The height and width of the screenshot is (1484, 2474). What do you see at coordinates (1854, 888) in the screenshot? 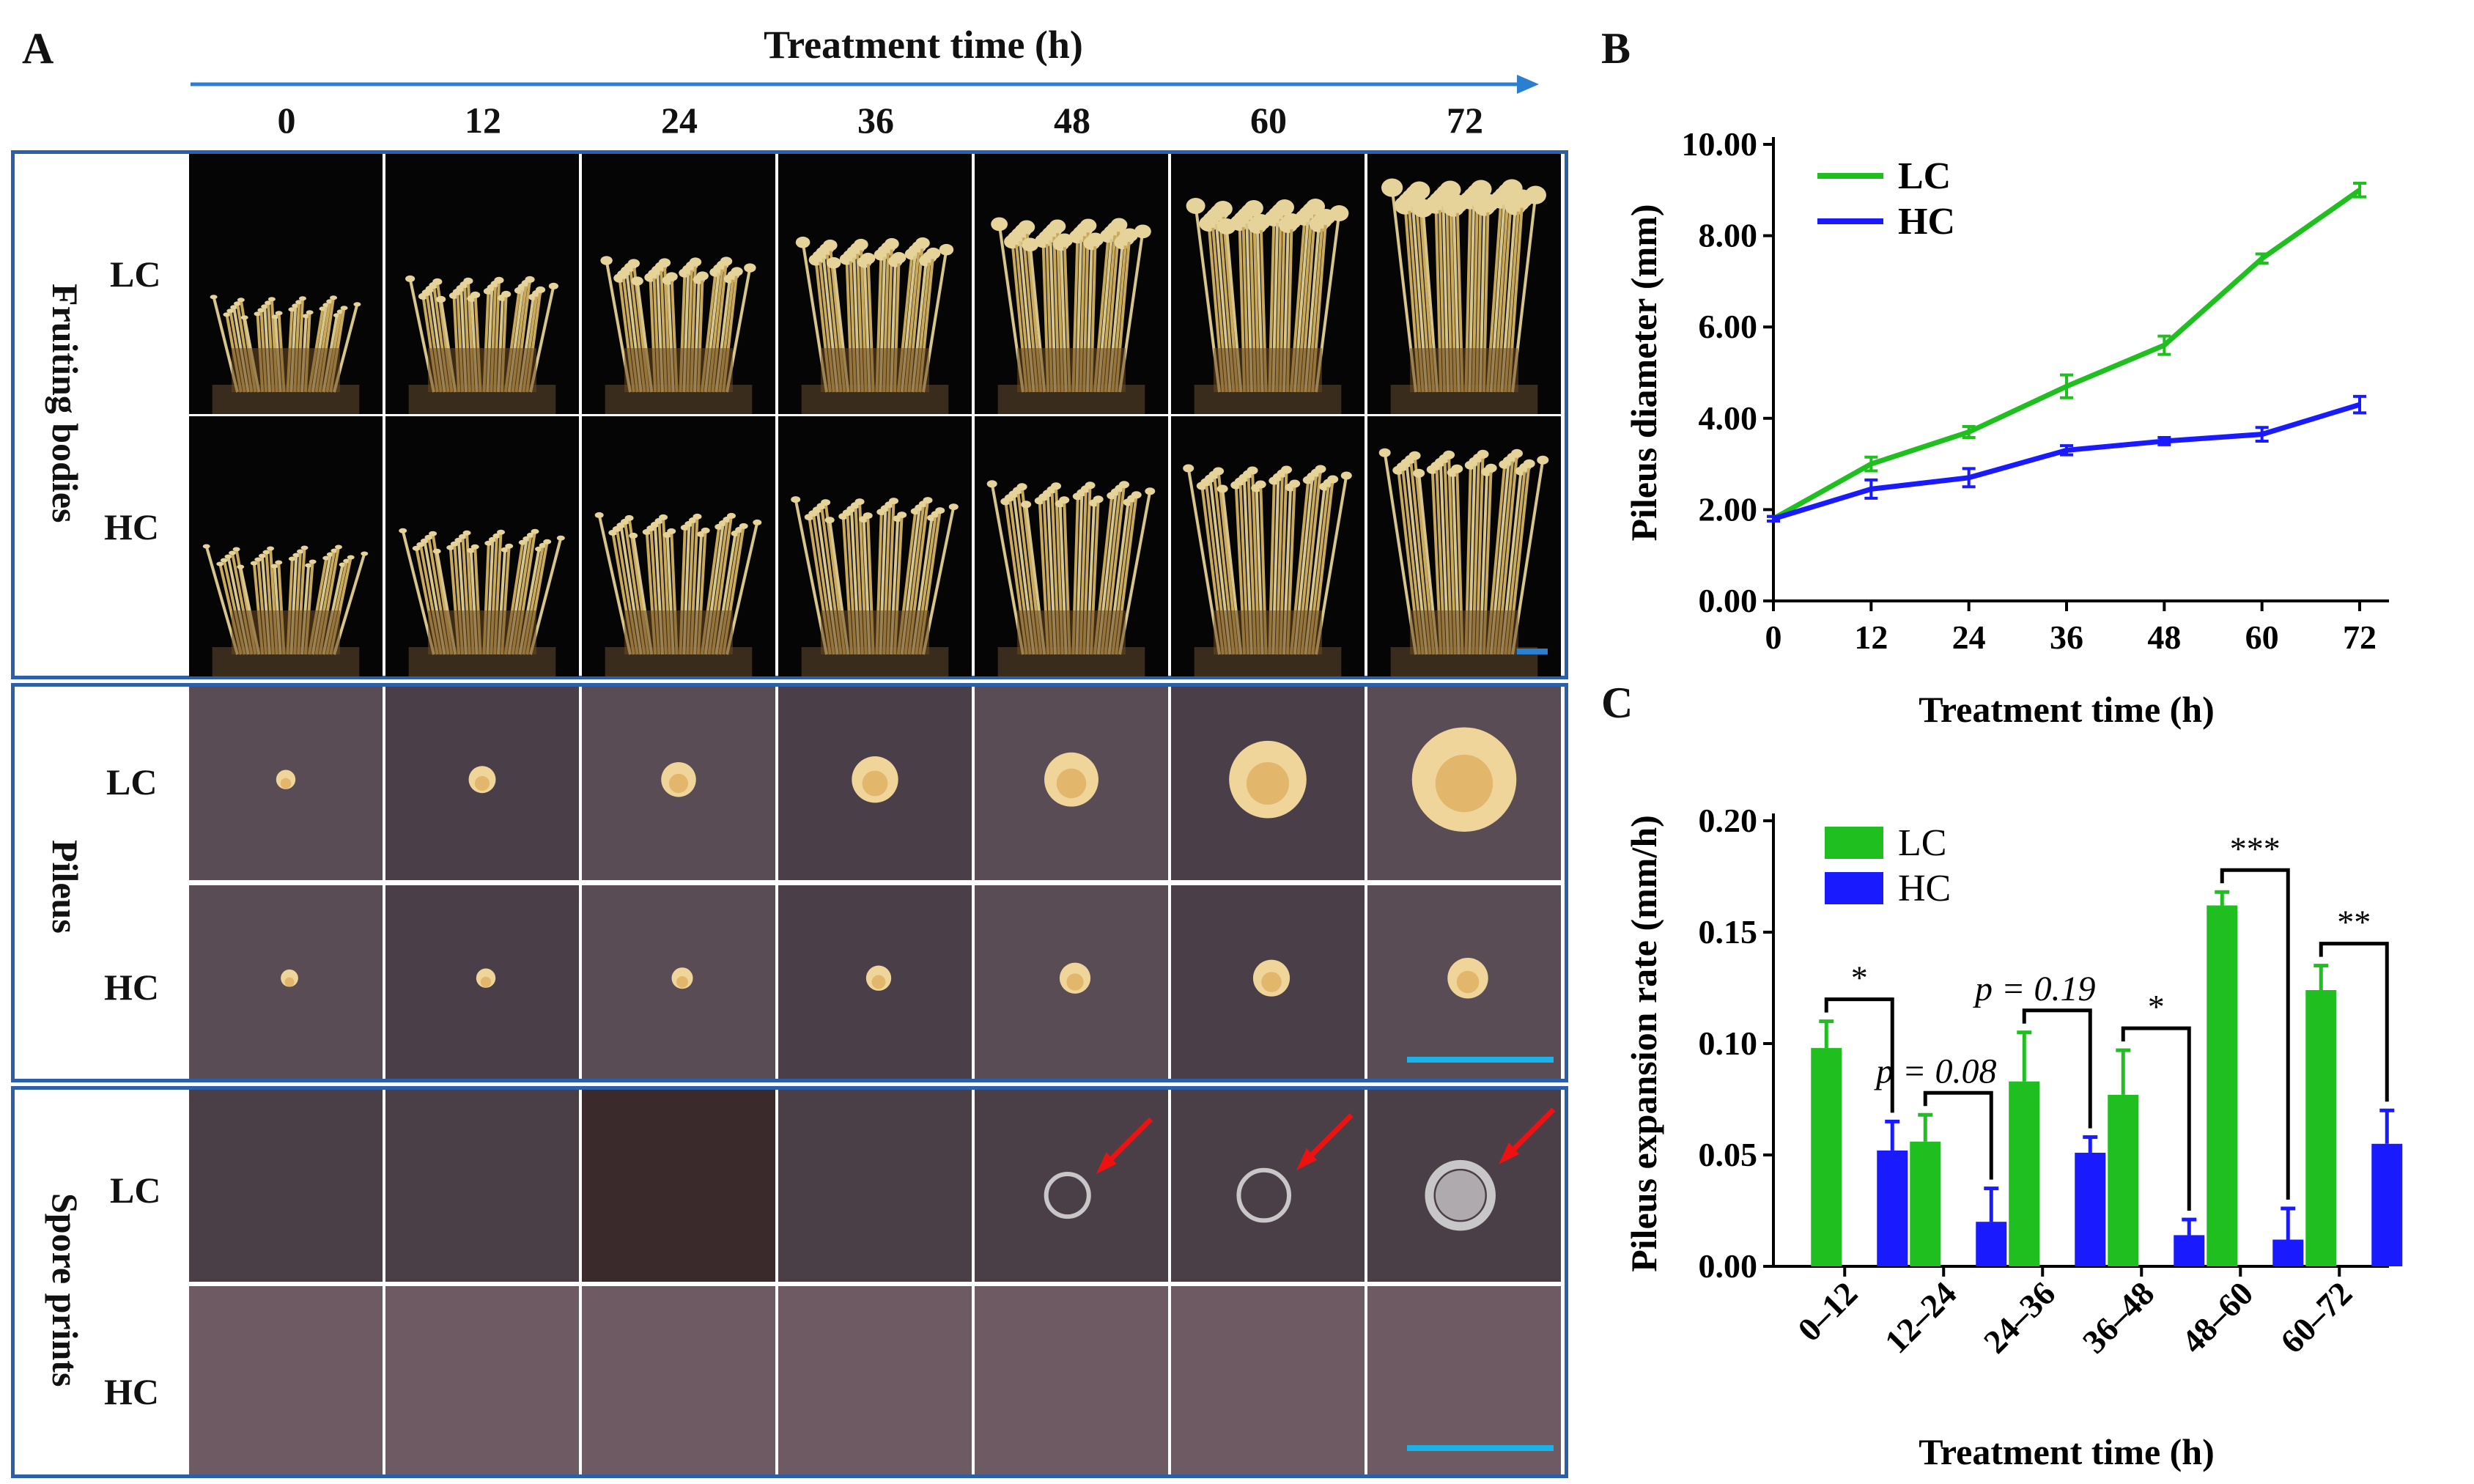
I see `legend-swatch-hc` at bounding box center [1854, 888].